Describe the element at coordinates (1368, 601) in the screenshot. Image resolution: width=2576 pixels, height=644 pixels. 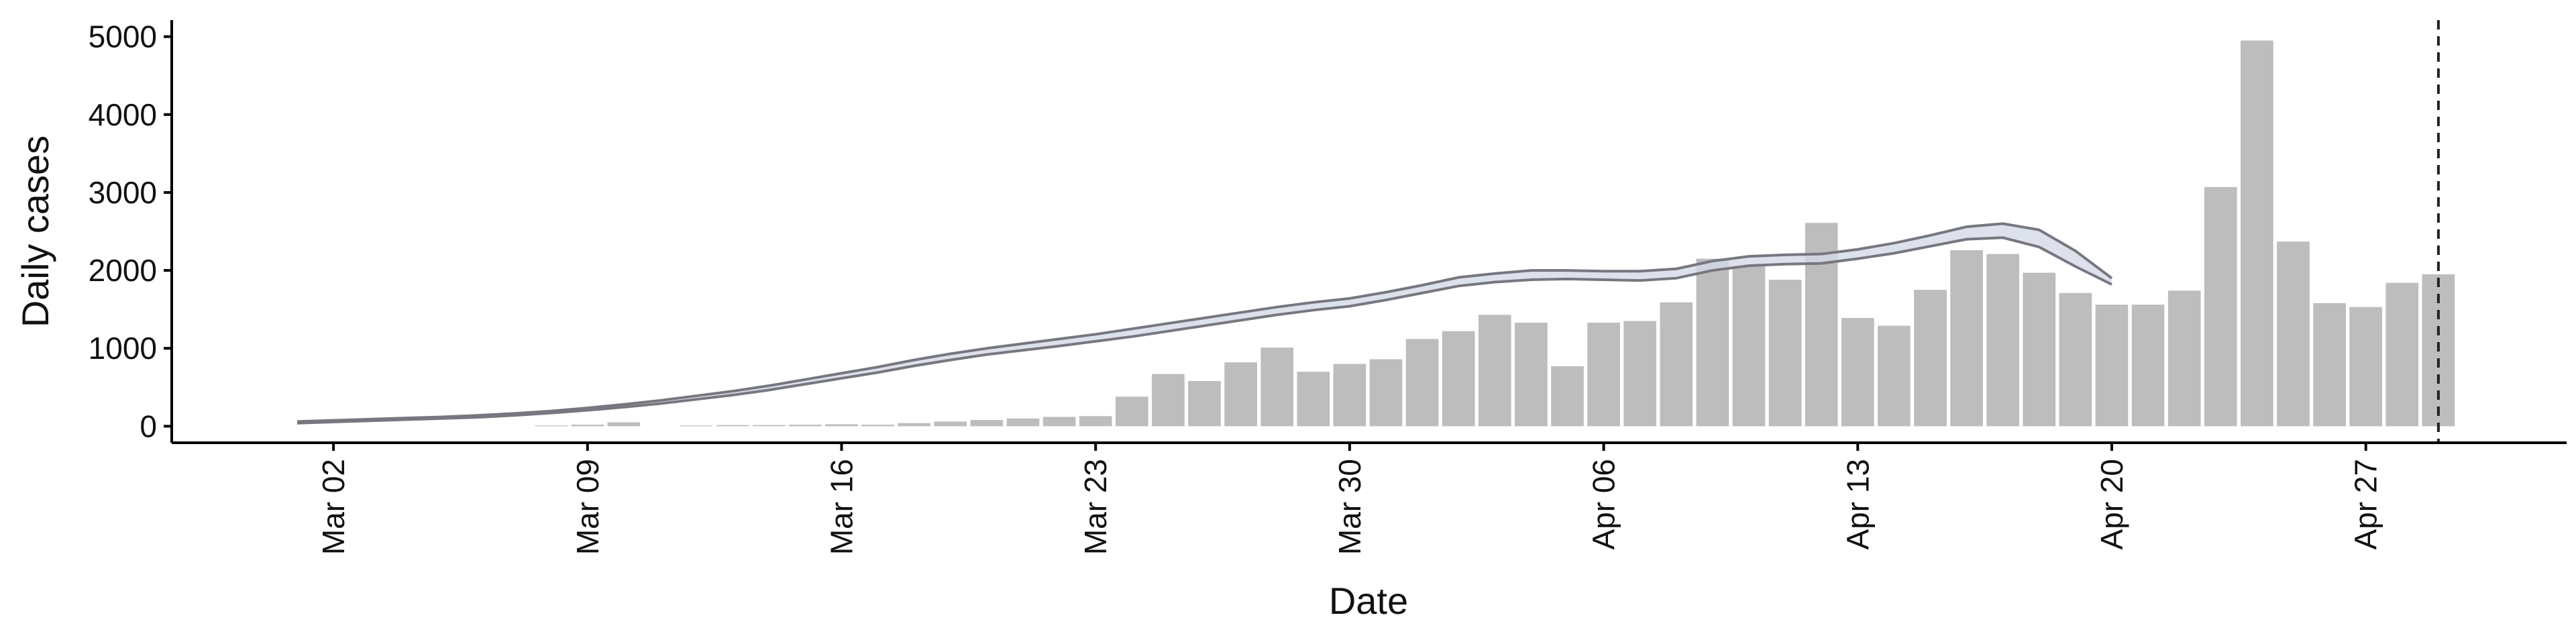
I see `x-axis-title: Date` at that location.